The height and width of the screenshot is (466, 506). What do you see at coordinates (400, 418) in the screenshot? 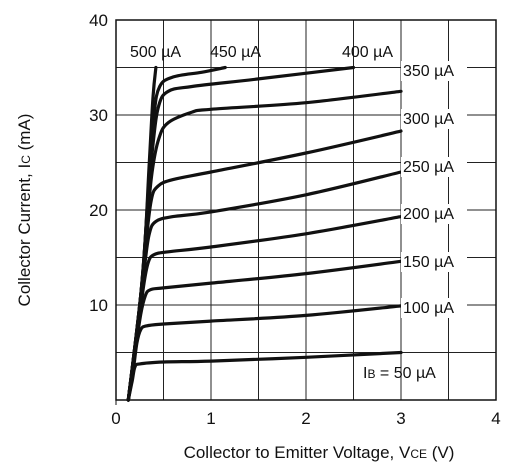
I see `x-tick-label: 3` at bounding box center [400, 418].